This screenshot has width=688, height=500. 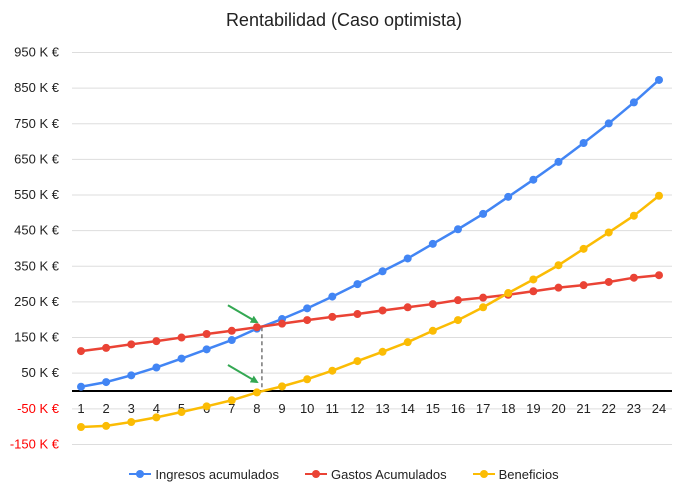 I want to click on x-tick-label: 18, so click(x=508, y=408).